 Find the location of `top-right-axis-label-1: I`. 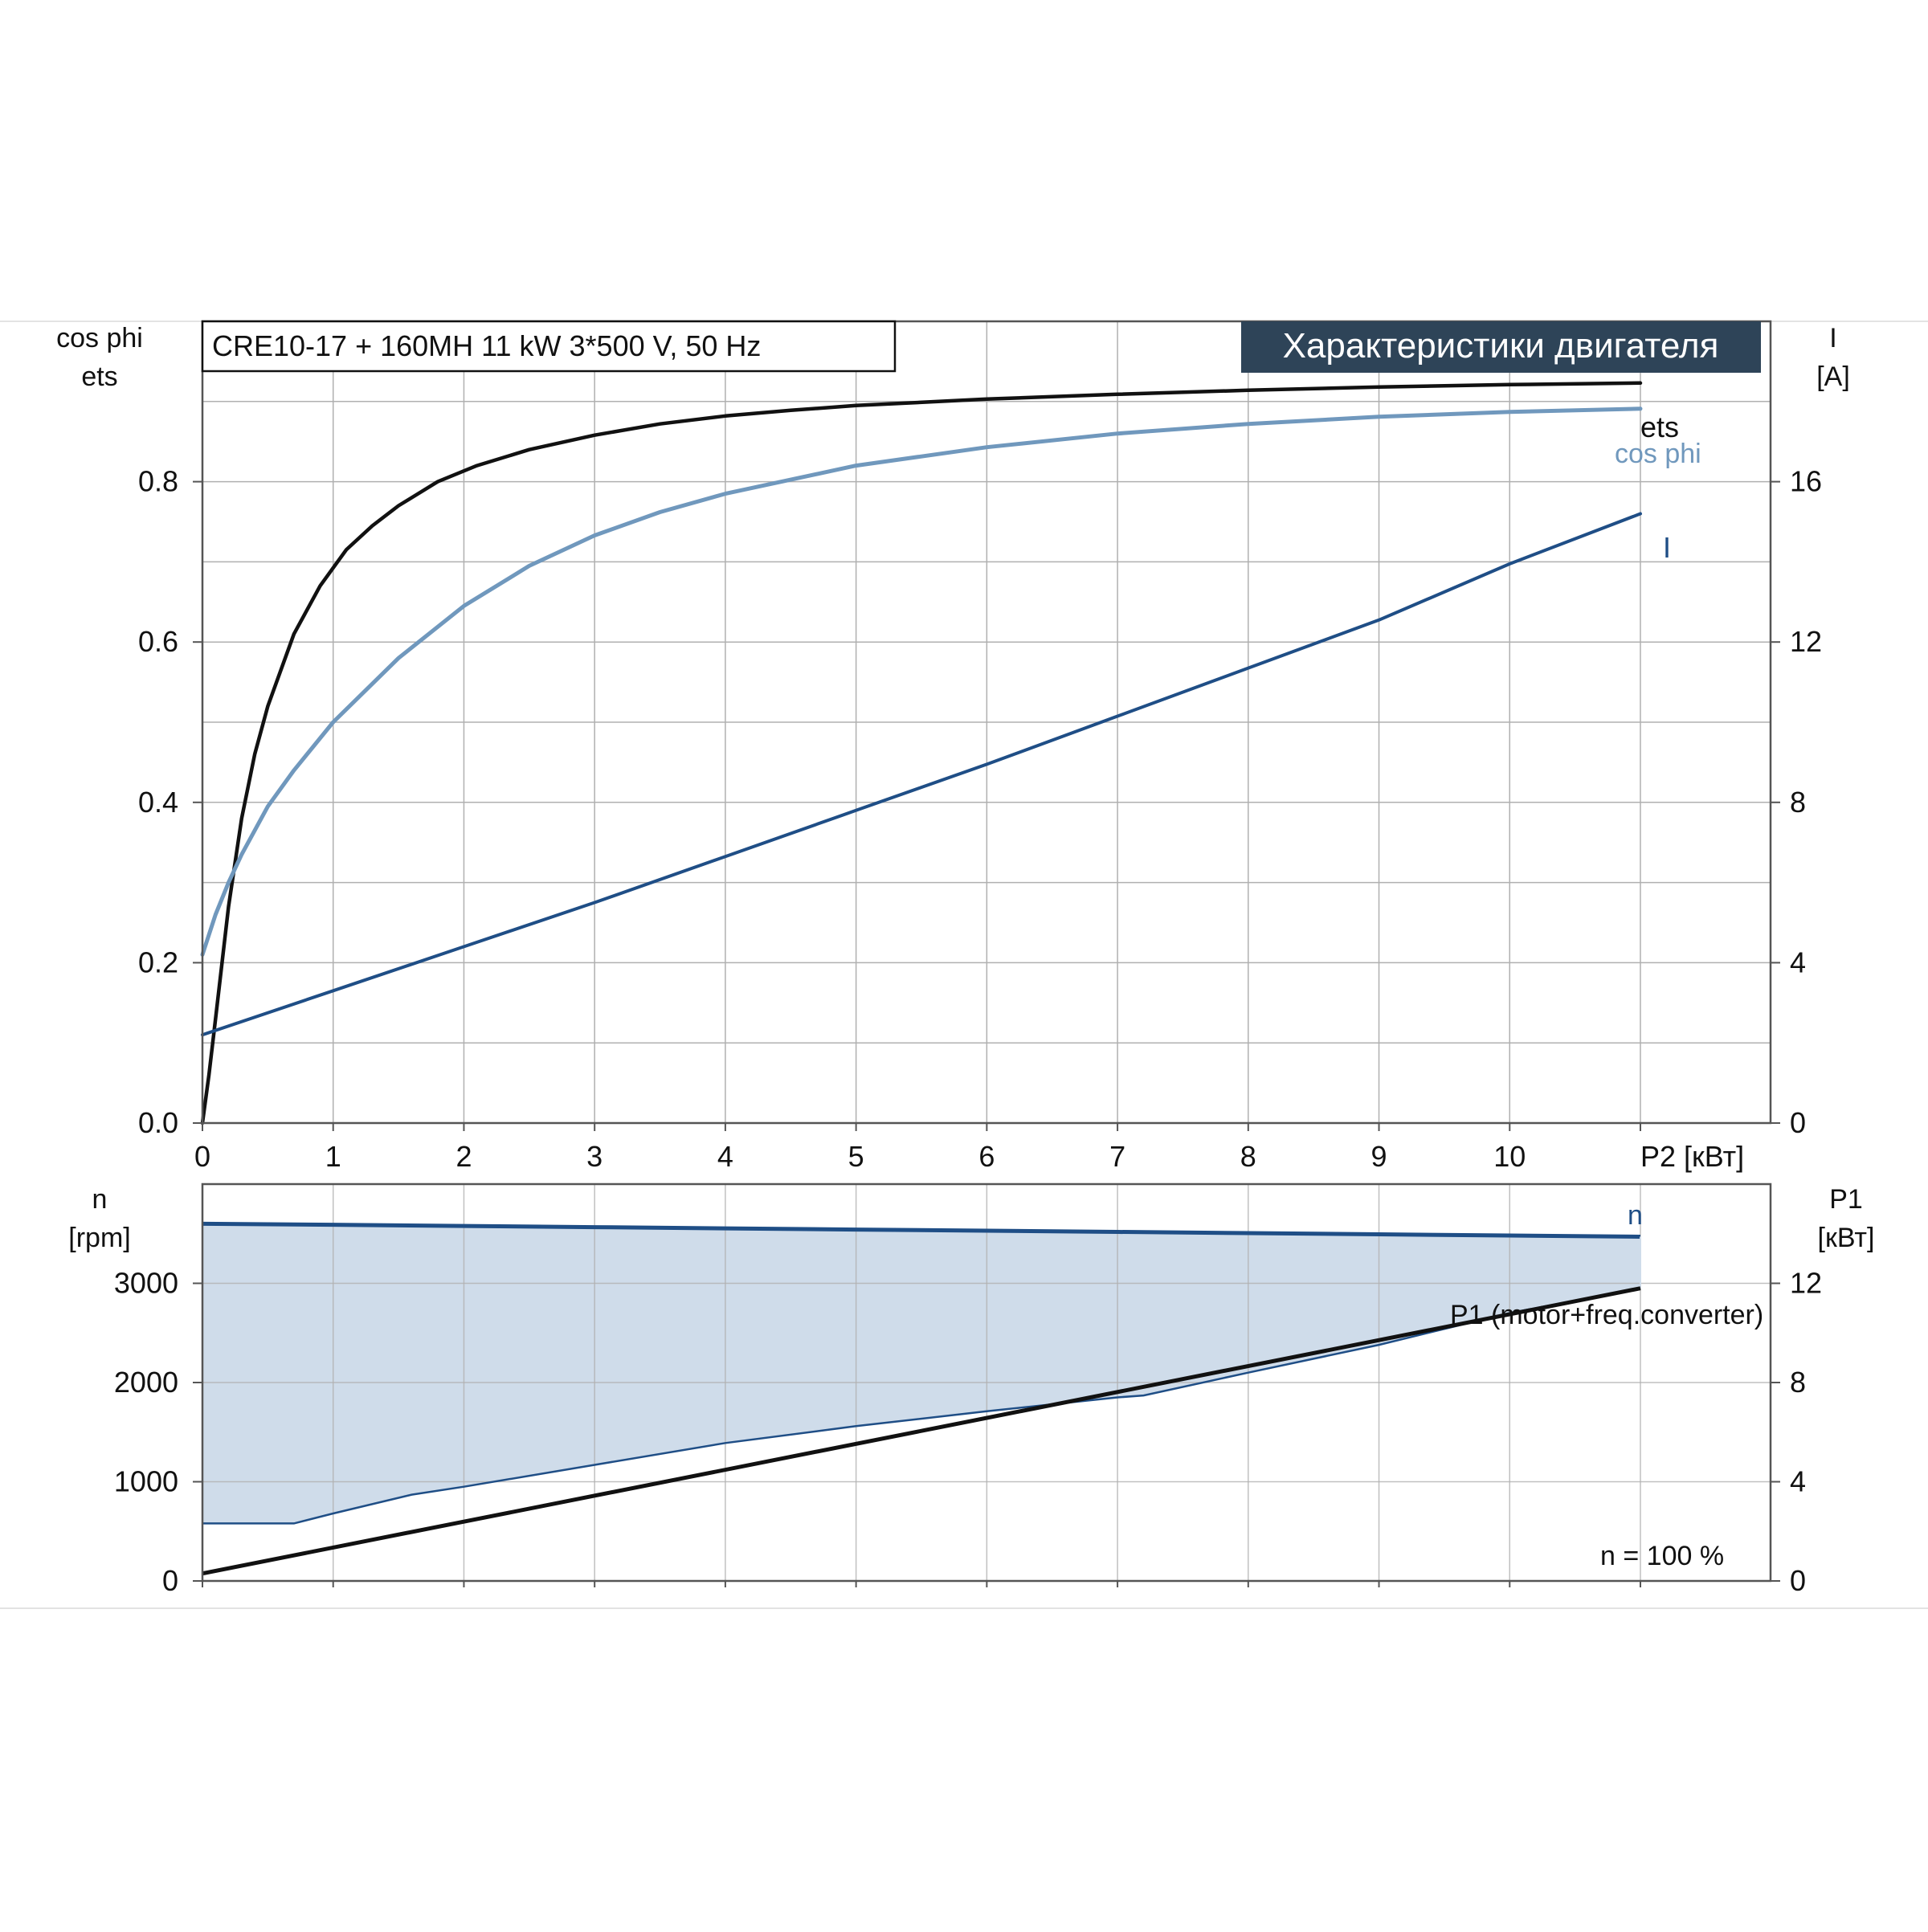

top-right-axis-label-1: I is located at coordinates (1832, 338).